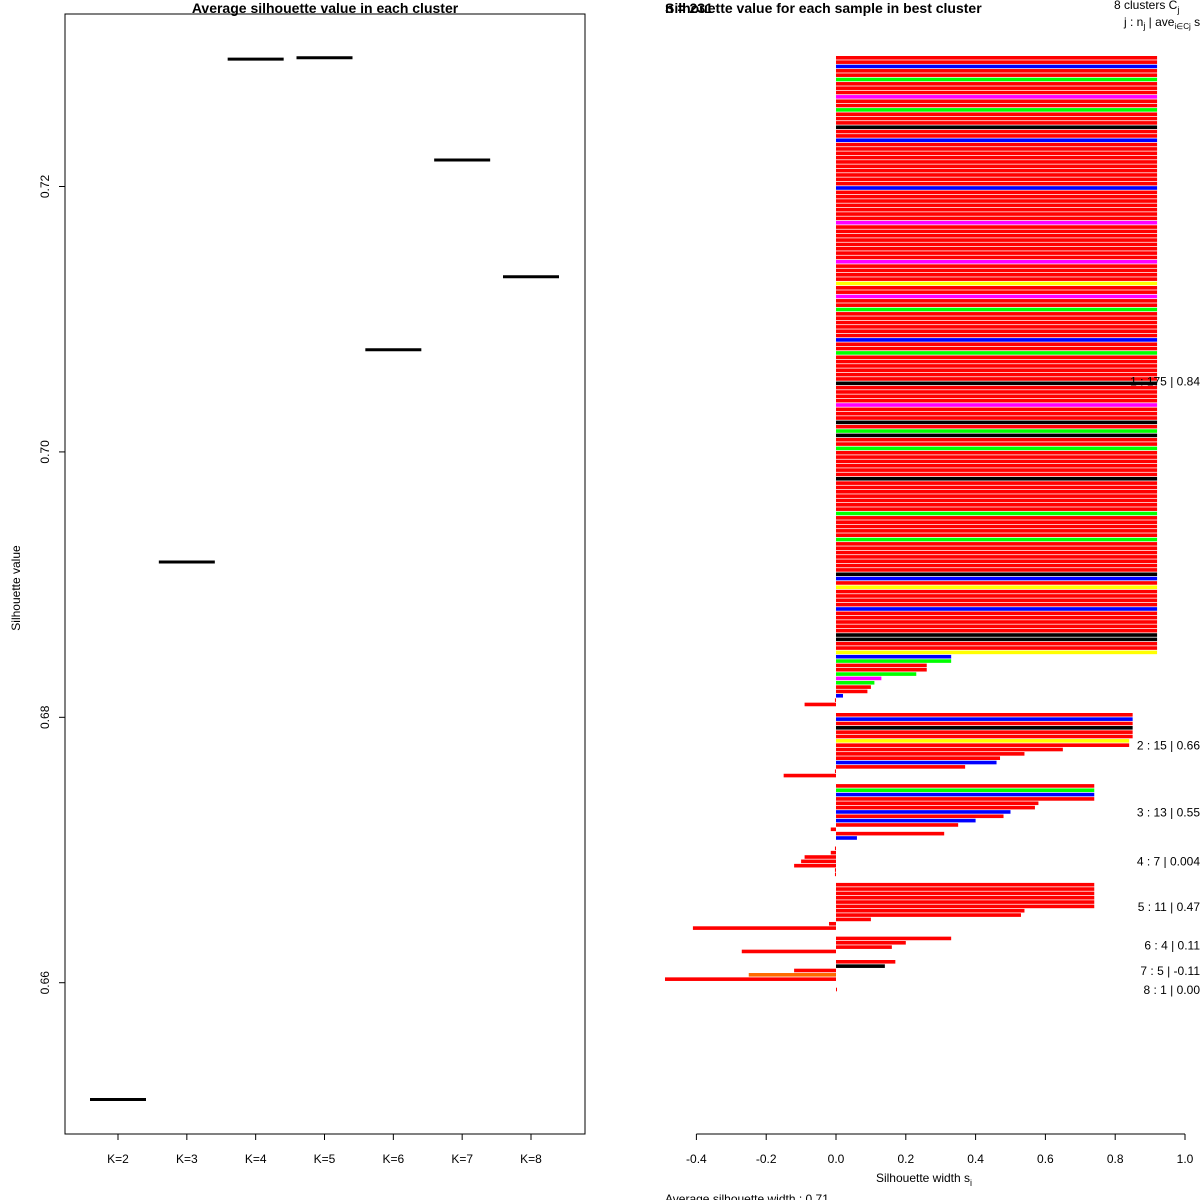 This screenshot has width=1200, height=1200. Describe the element at coordinates (462, 1159) in the screenshot. I see `left-x-tick-label: K=7` at that location.